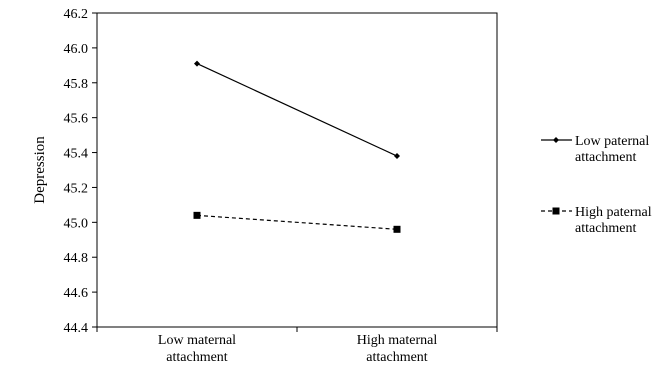 The width and height of the screenshot is (672, 367). Describe the element at coordinates (76, 119) in the screenshot. I see `y-tick-label: 45.6` at that location.